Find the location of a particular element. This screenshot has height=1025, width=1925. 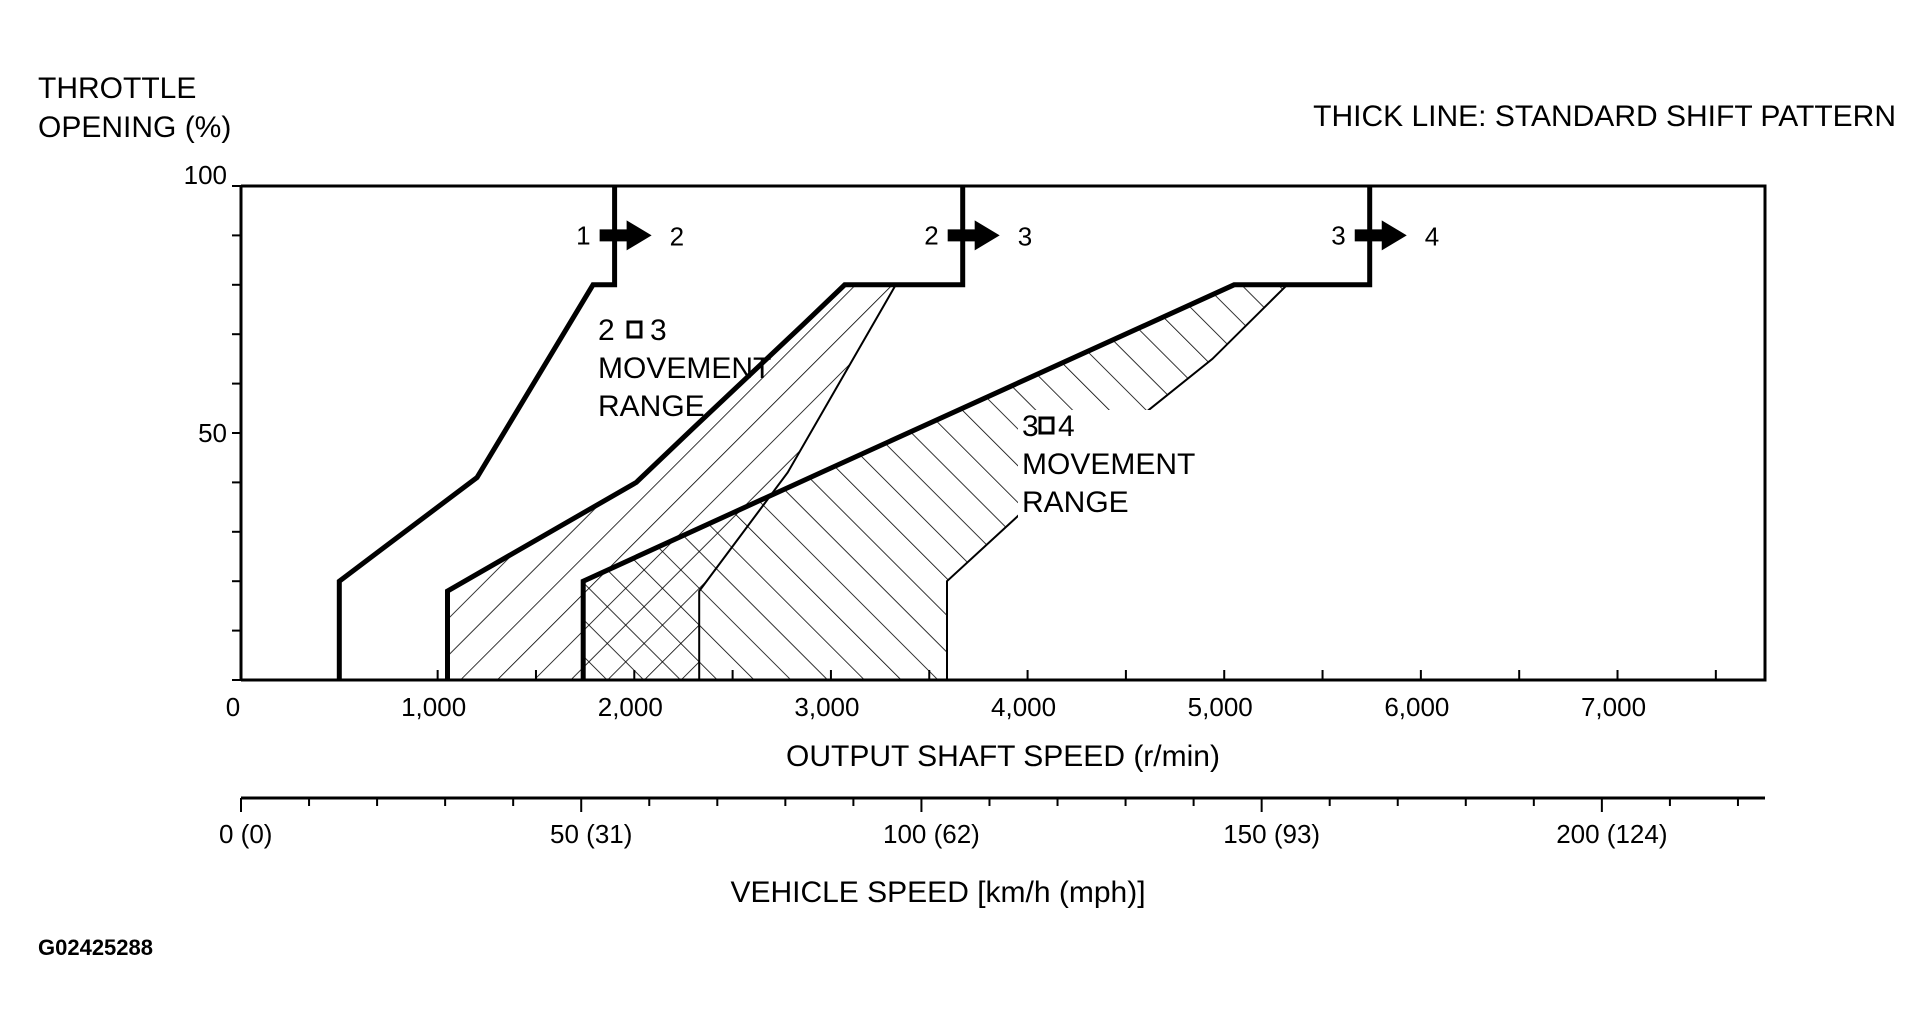

region-3-4-label-bg is located at coordinates (1128, 466).